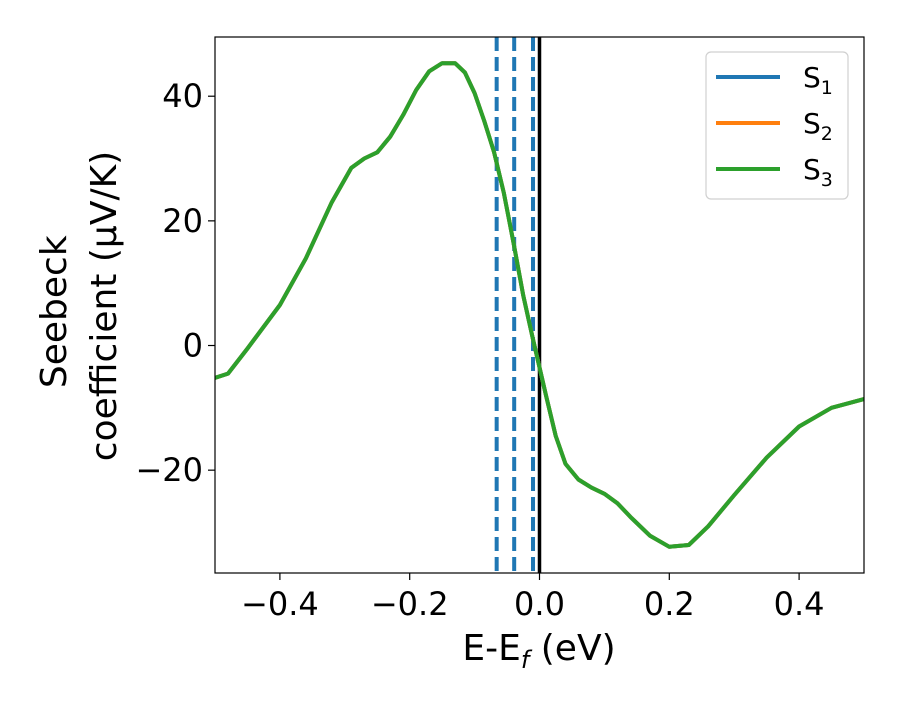 The image size is (900, 704). I want to click on x-tick-label: 0.4, so click(799, 604).